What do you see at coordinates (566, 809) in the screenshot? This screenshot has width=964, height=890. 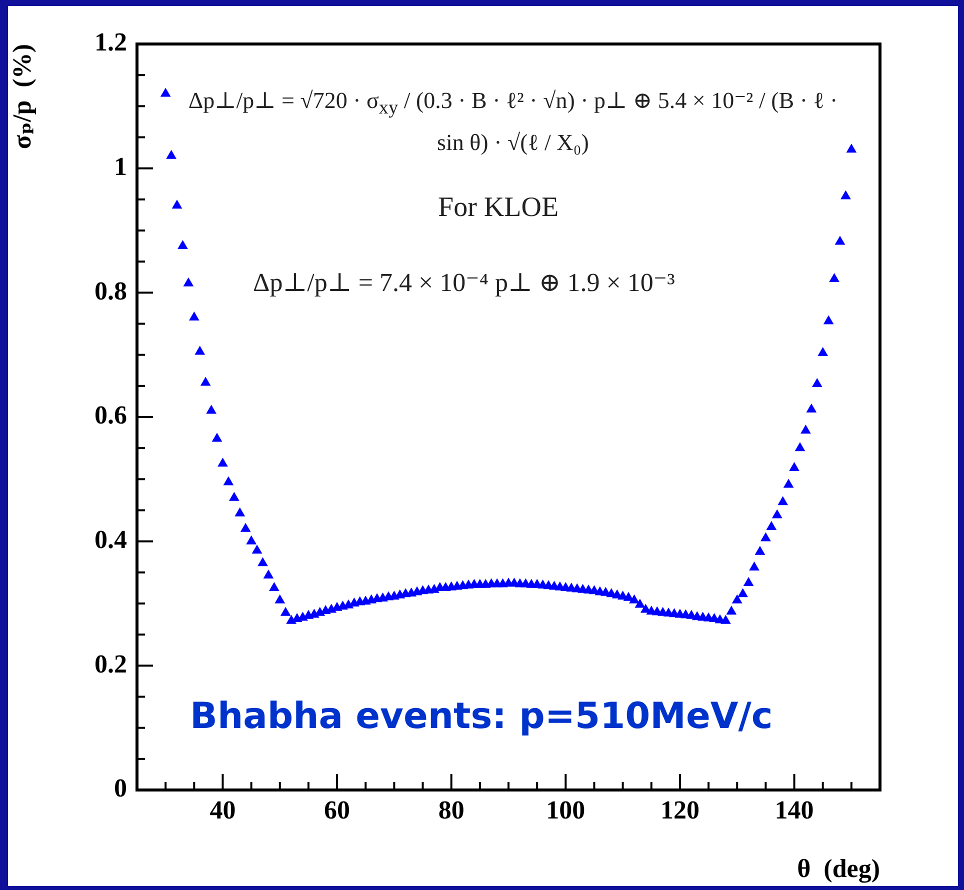 I see `x-tick-label: 100` at bounding box center [566, 809].